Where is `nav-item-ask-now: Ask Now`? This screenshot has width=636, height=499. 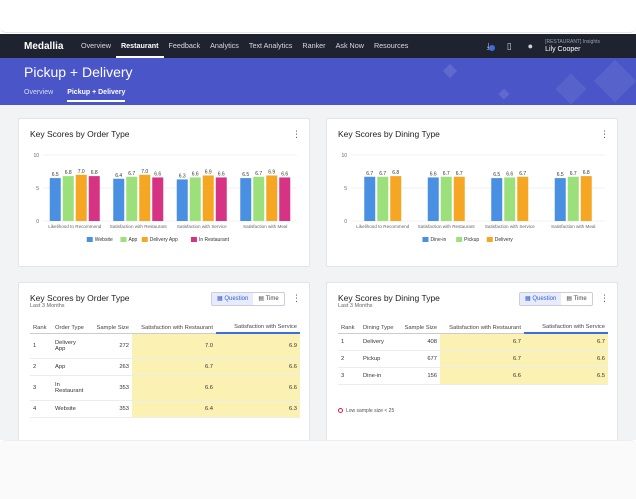 nav-item-ask-now: Ask Now is located at coordinates (349, 45).